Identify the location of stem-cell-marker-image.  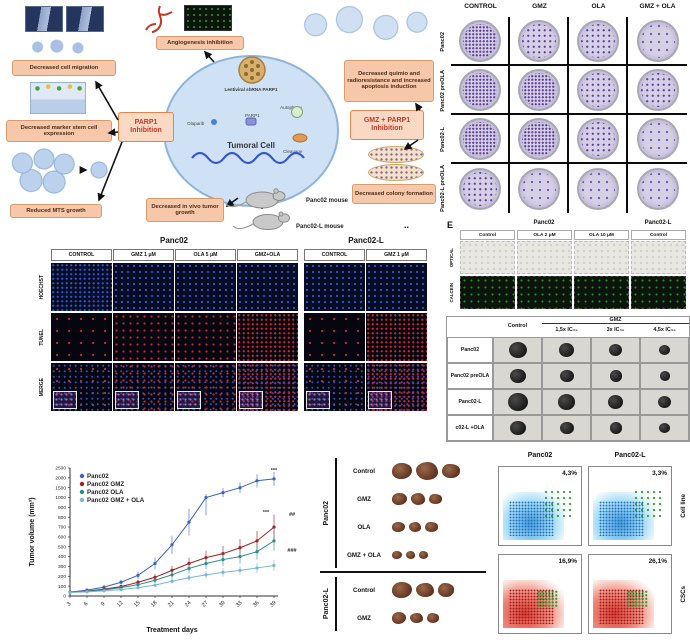
(58, 98).